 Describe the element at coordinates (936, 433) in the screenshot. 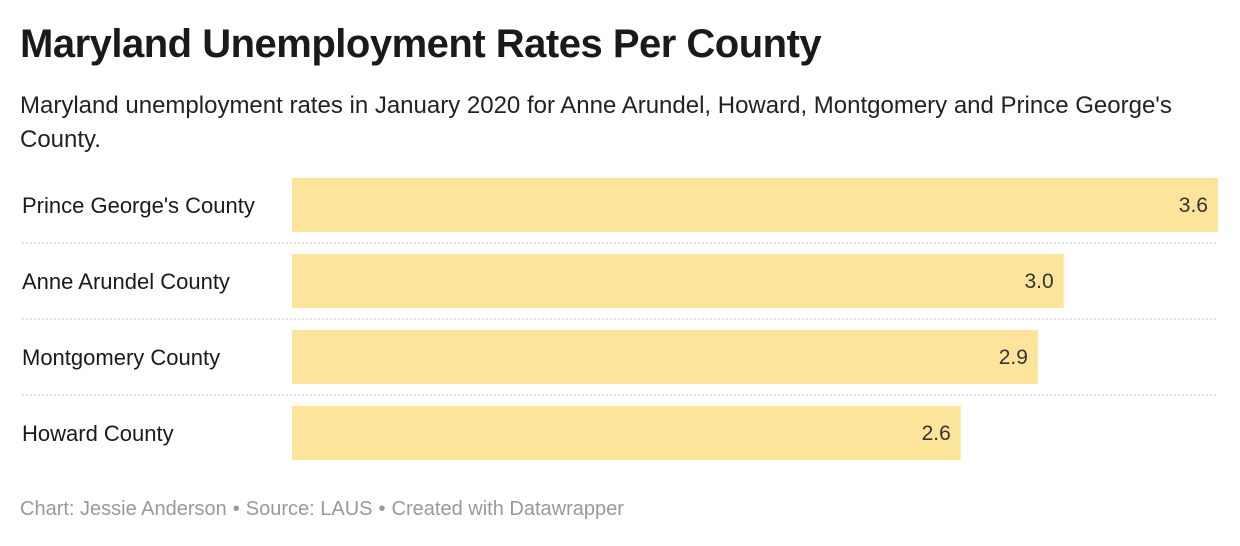

I see `value-label: 2.6` at that location.